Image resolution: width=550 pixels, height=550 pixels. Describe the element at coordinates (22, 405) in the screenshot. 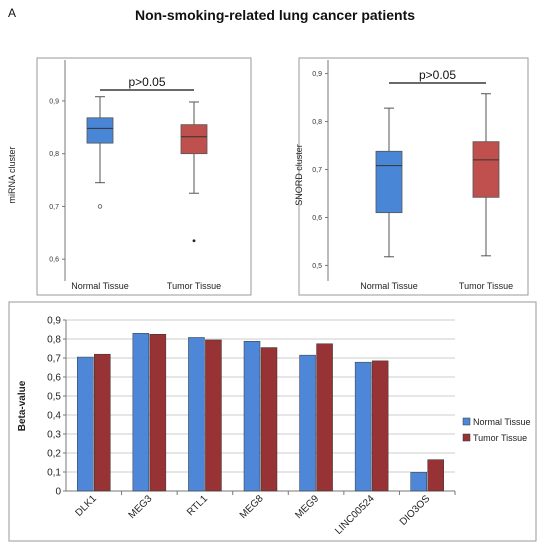

I see `y-axis-label: Beta-value` at that location.